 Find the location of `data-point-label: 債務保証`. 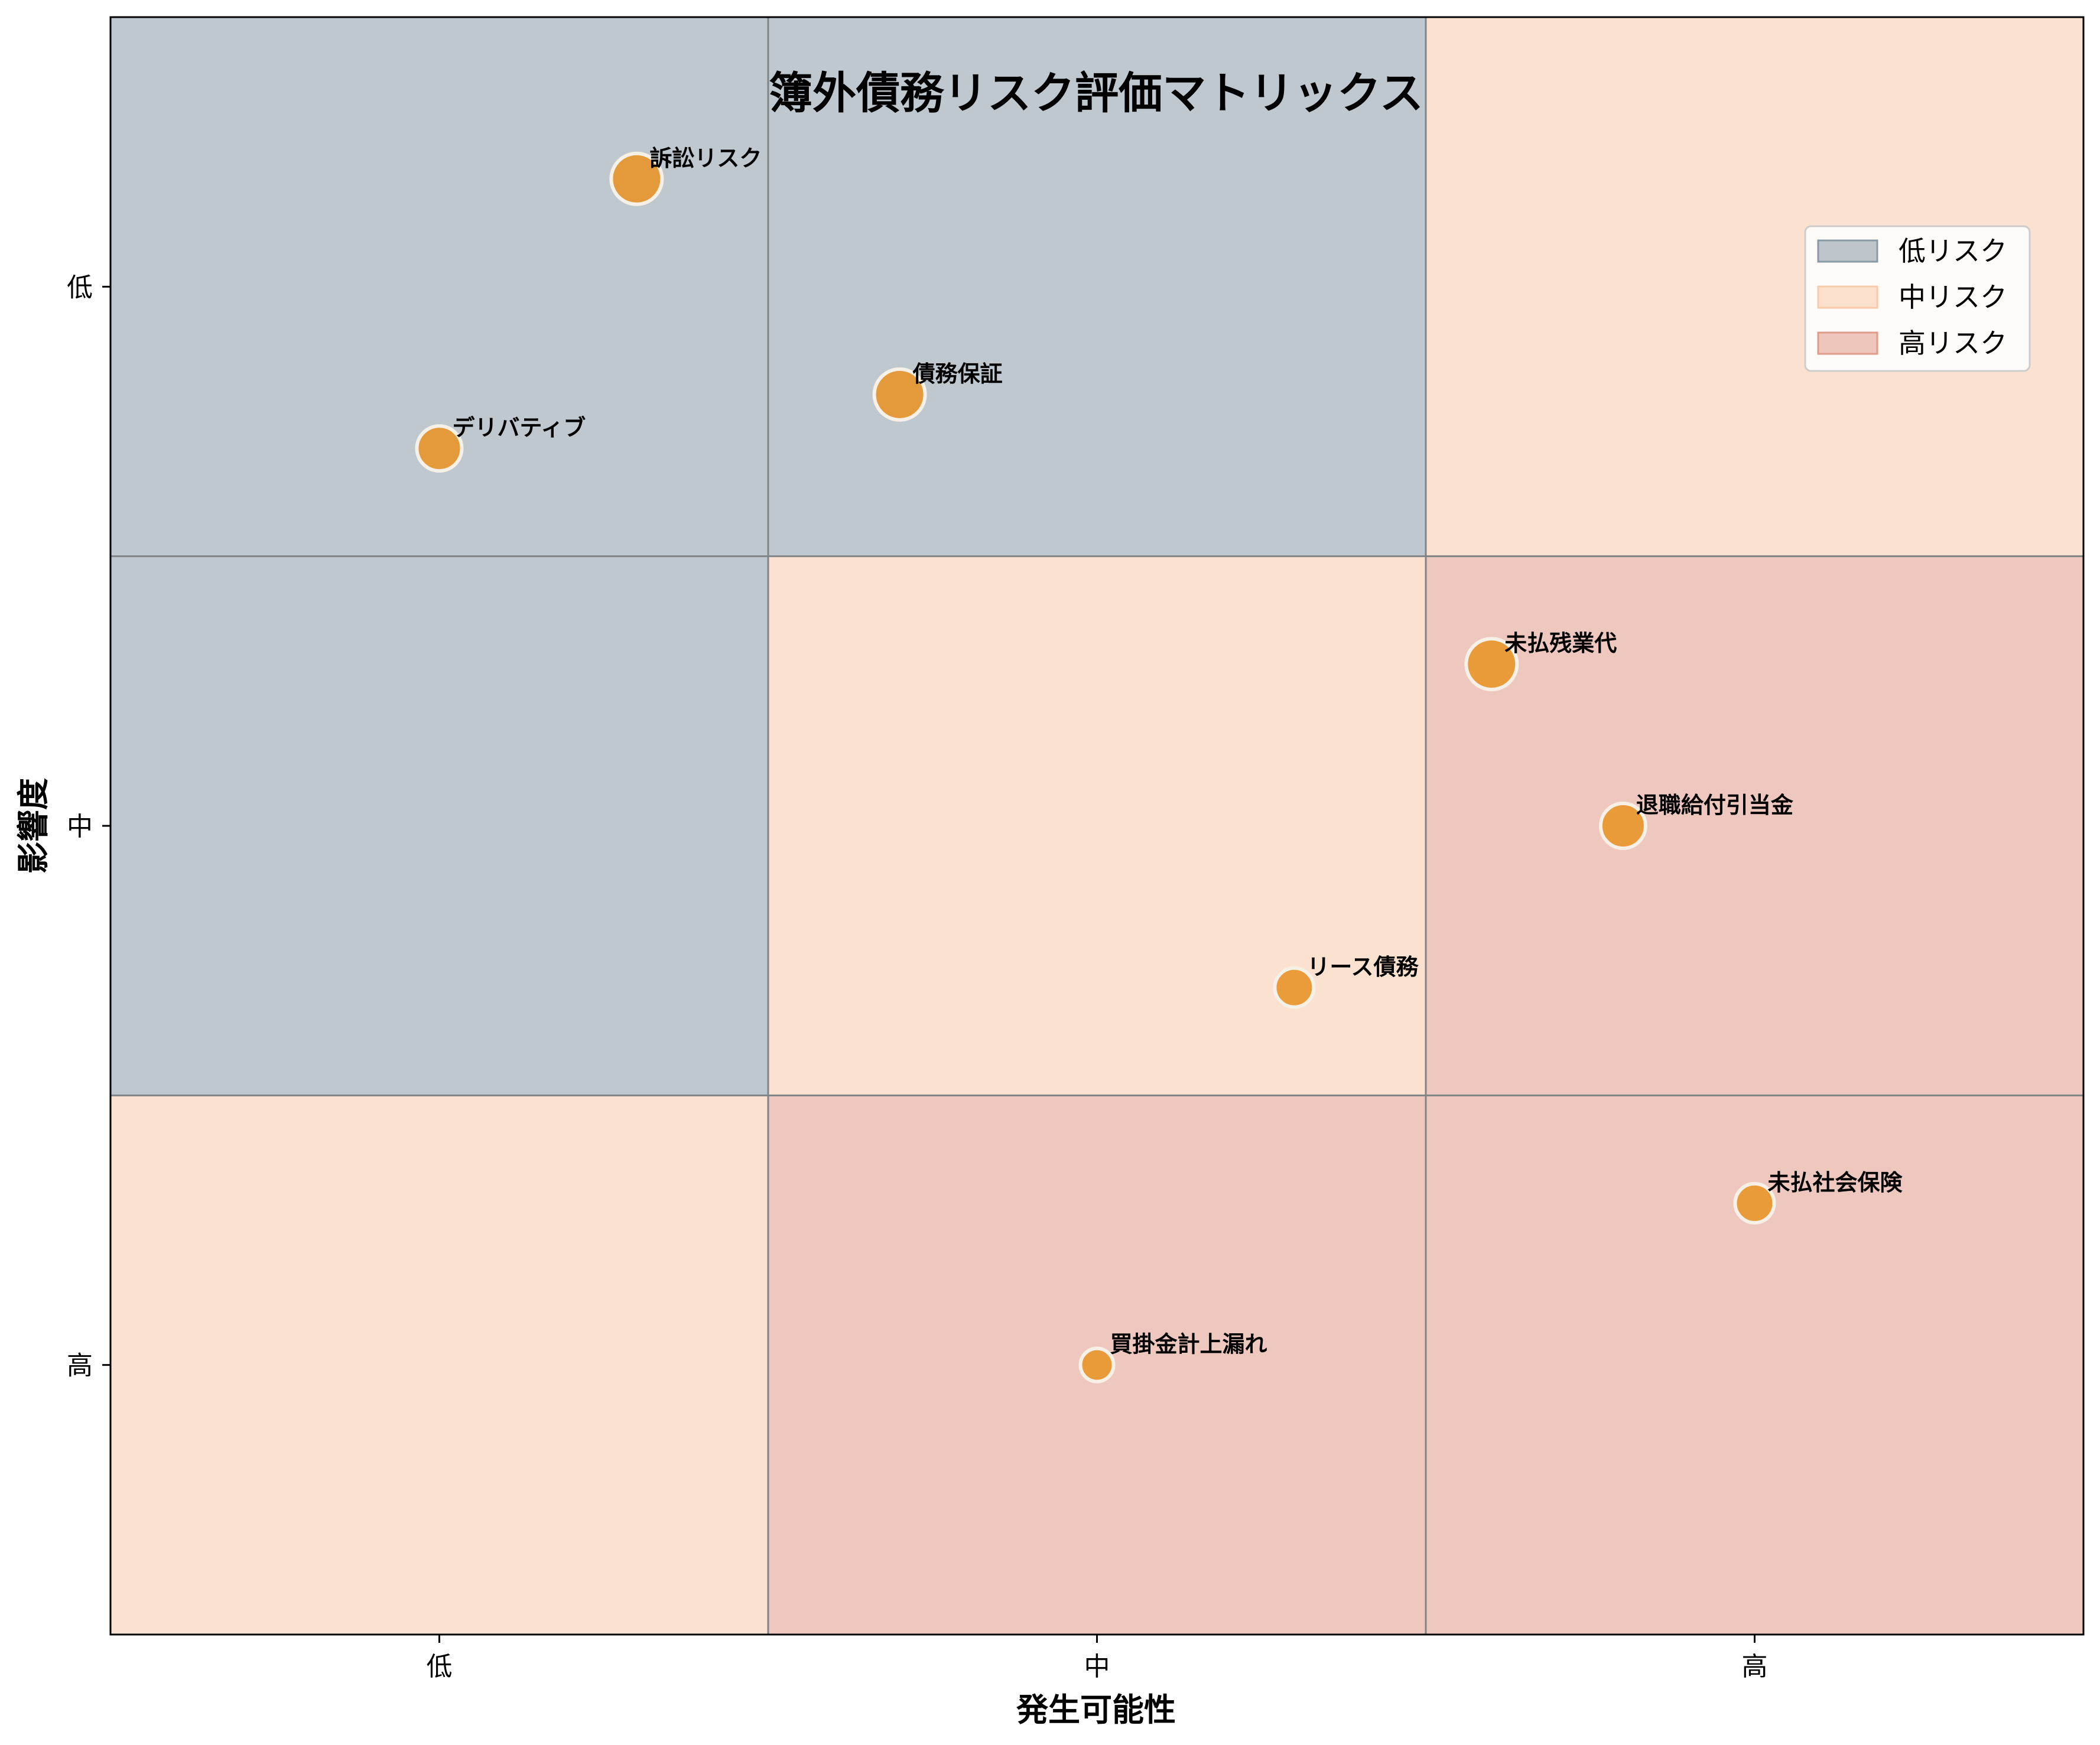

data-point-label: 債務保証 is located at coordinates (957, 374).